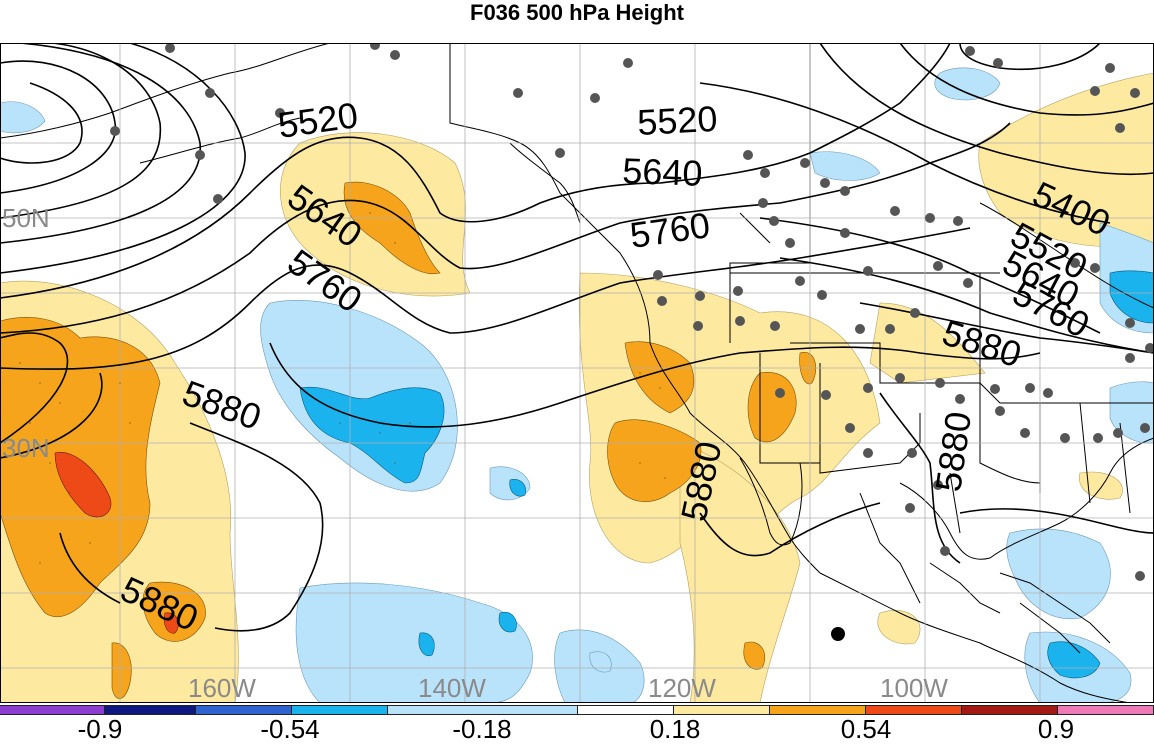  I want to click on contour-label: 5880, so click(953, 451).